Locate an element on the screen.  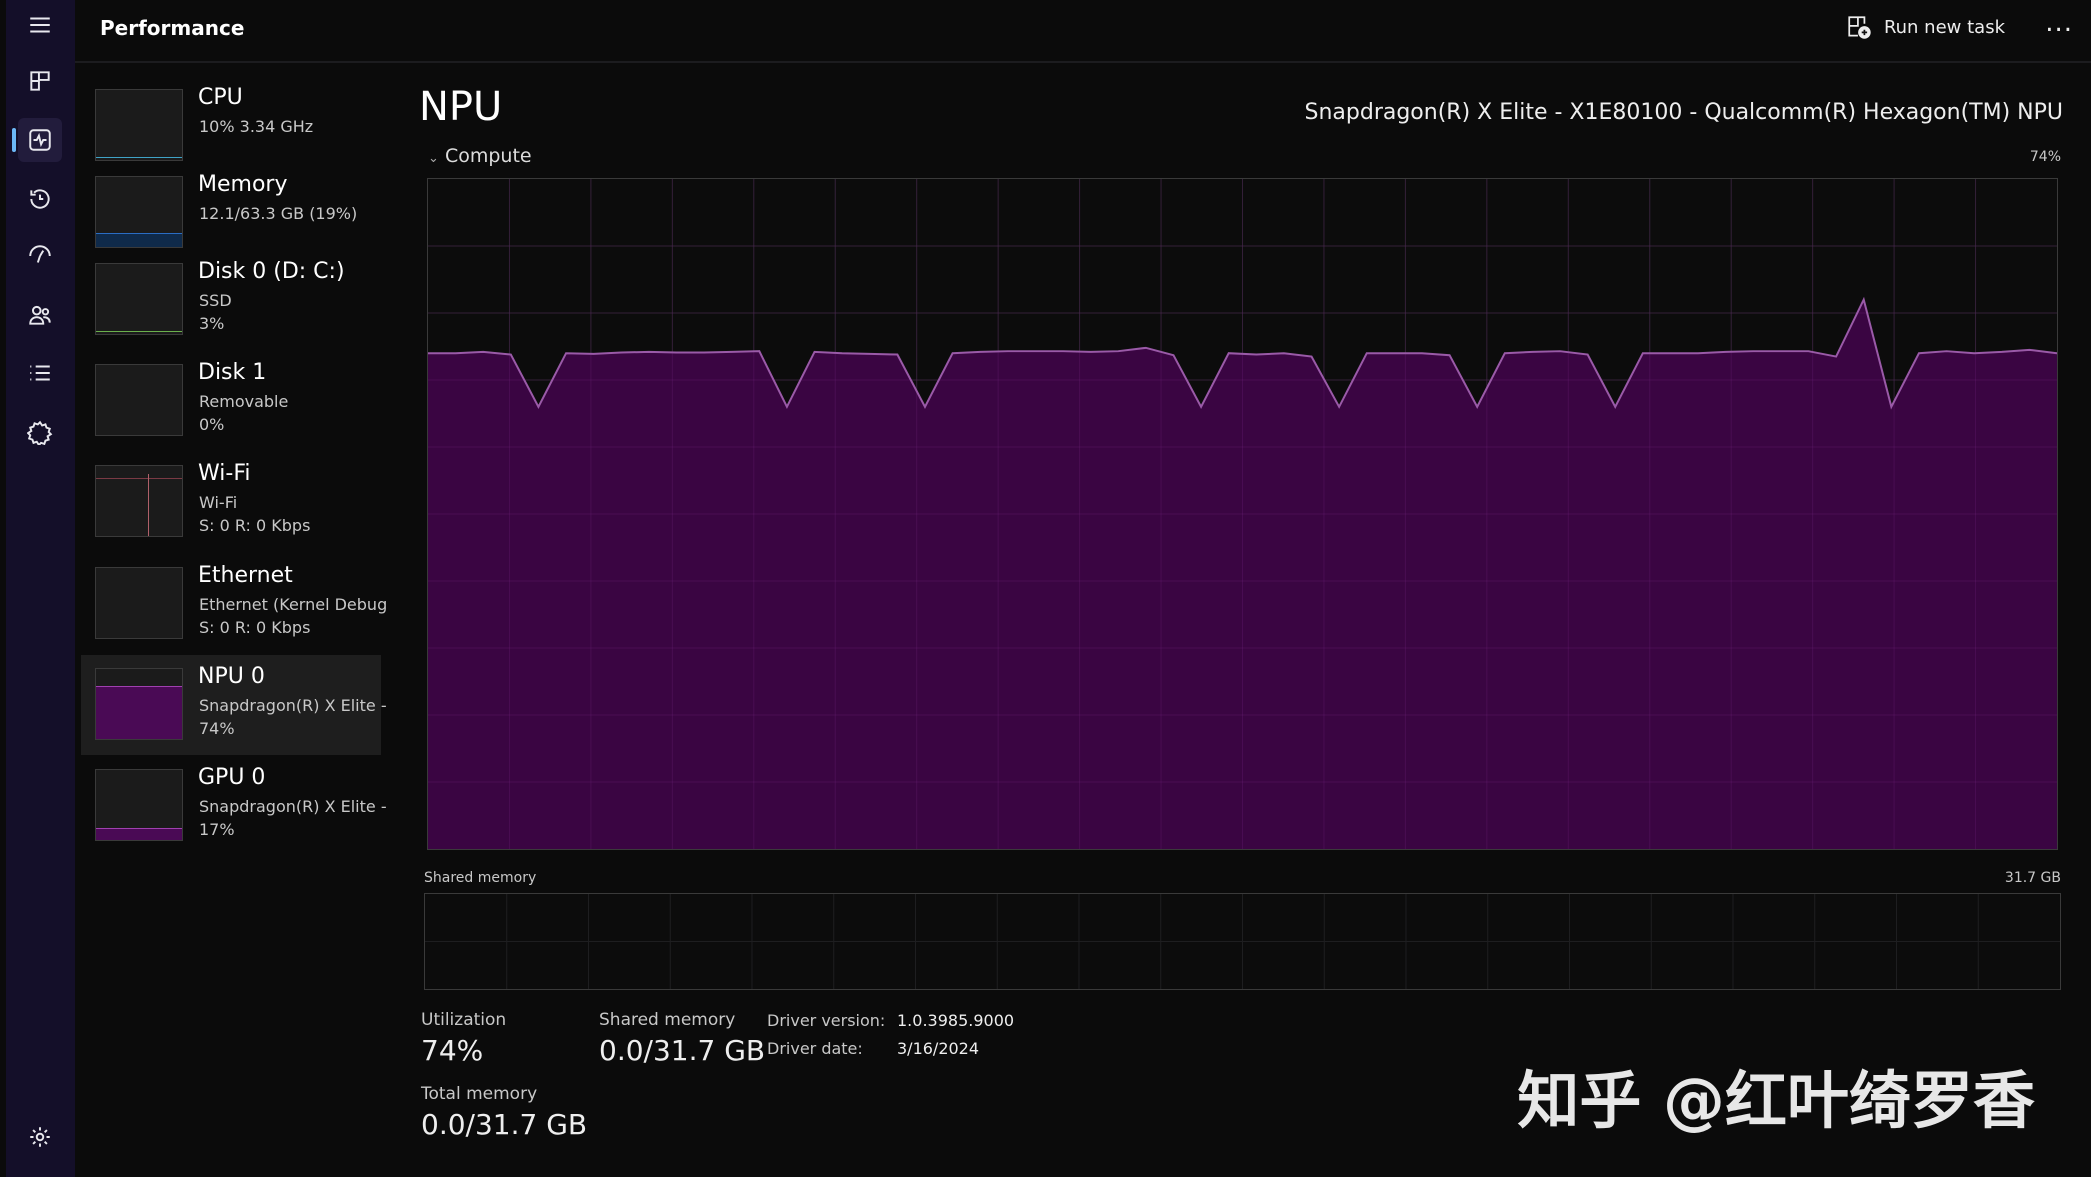
run-task-icon is located at coordinates (1859, 27).